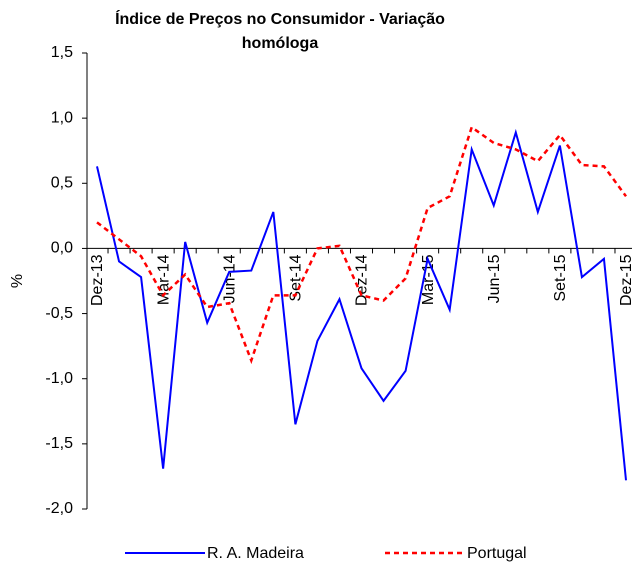  I want to click on x-tick-label: Set-14, so click(296, 277).